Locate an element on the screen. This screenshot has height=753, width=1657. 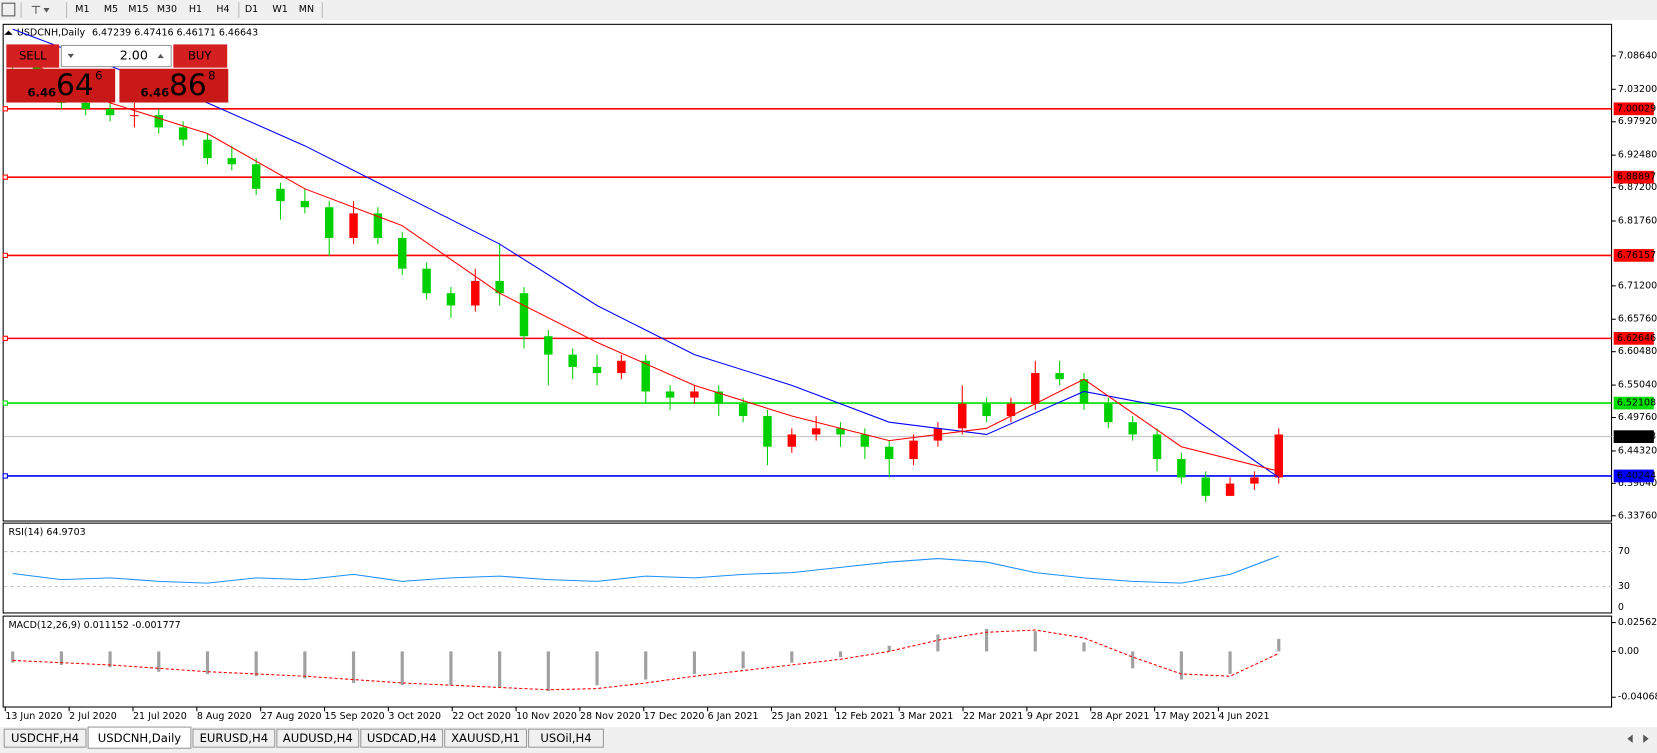
timeframe-button: W1 is located at coordinates (279, 9).